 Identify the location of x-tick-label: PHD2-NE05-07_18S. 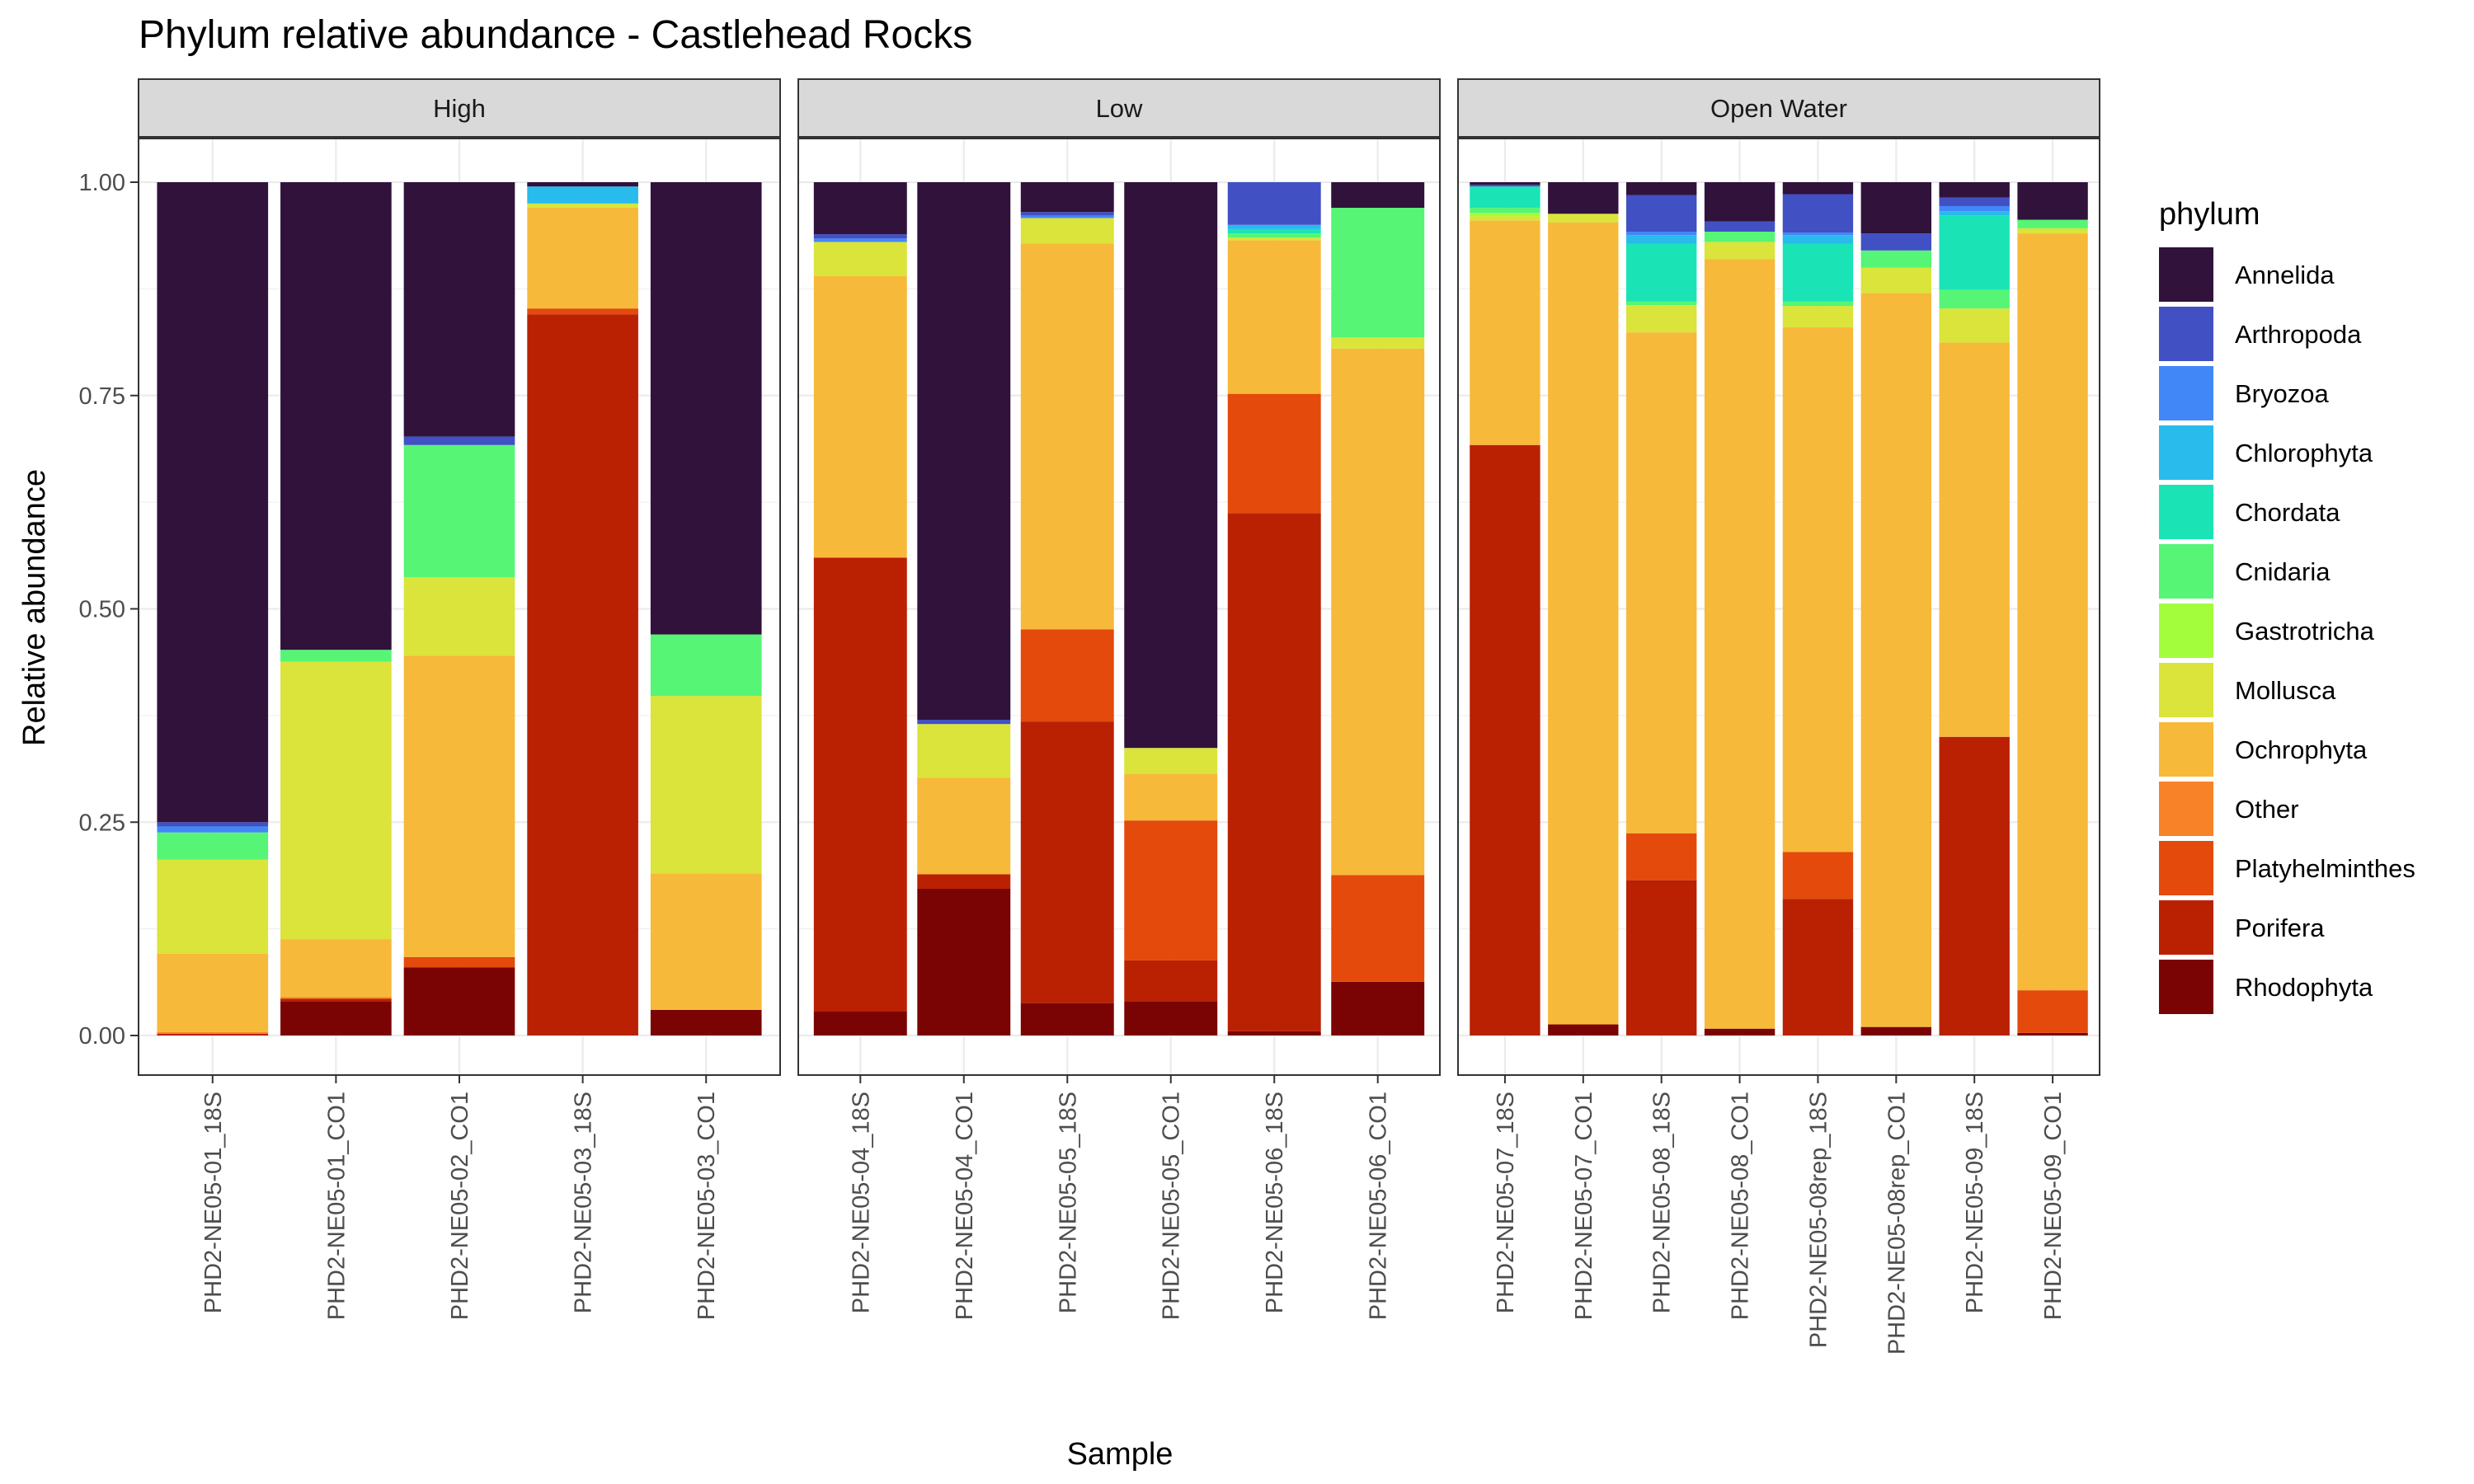
(1506, 1202).